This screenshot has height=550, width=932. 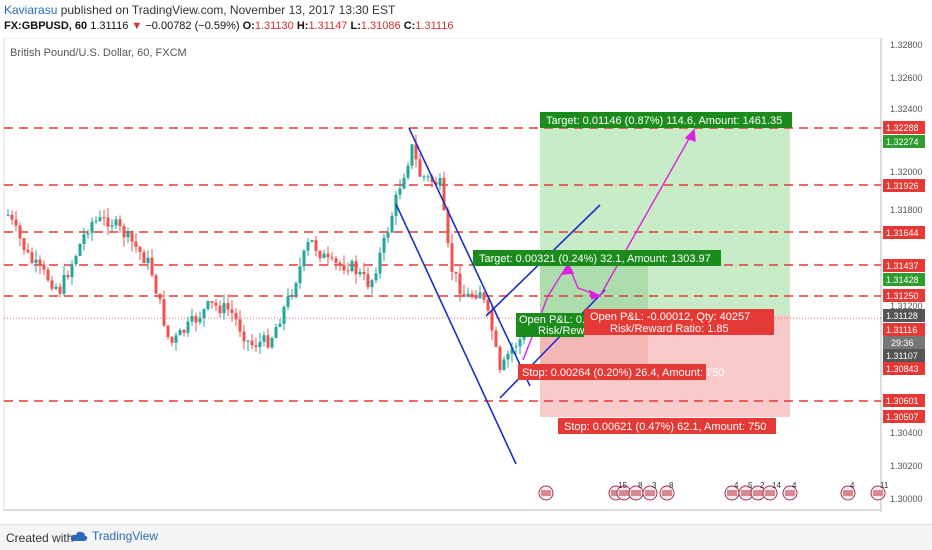 What do you see at coordinates (98, 53) in the screenshot?
I see `chart-title: British Pound/U.S. Dollar, 60, FXCM` at bounding box center [98, 53].